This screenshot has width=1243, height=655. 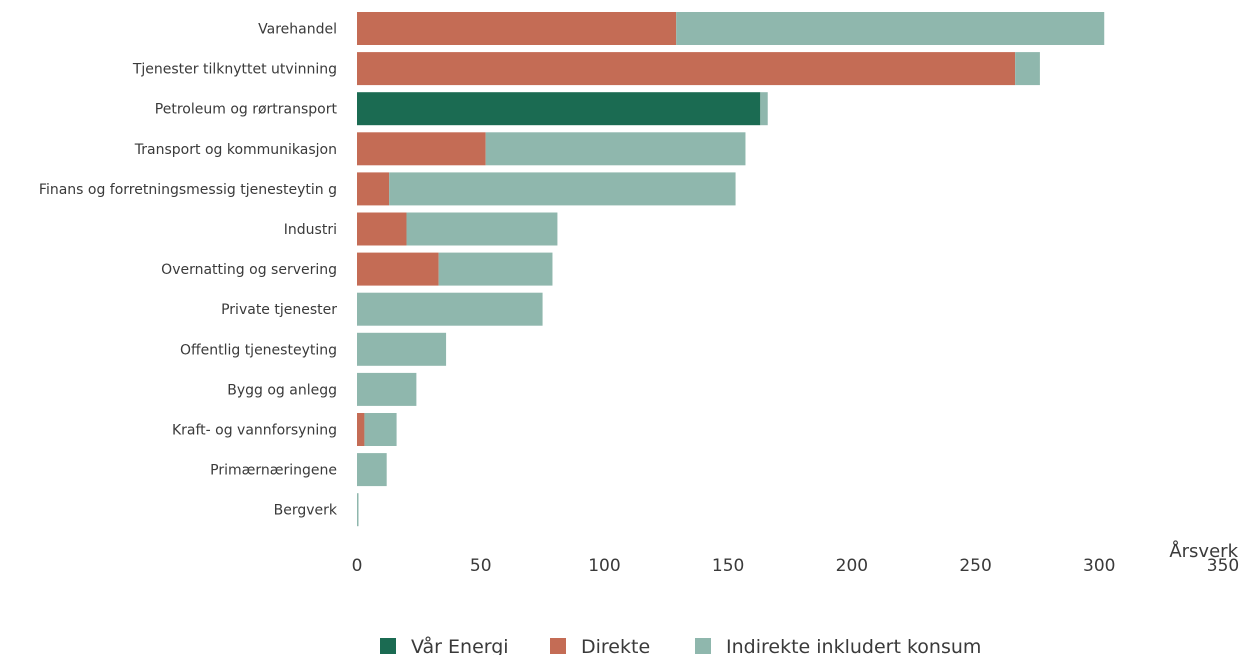 What do you see at coordinates (975, 566) in the screenshot?
I see `x-tick-label-250: 250` at bounding box center [975, 566].